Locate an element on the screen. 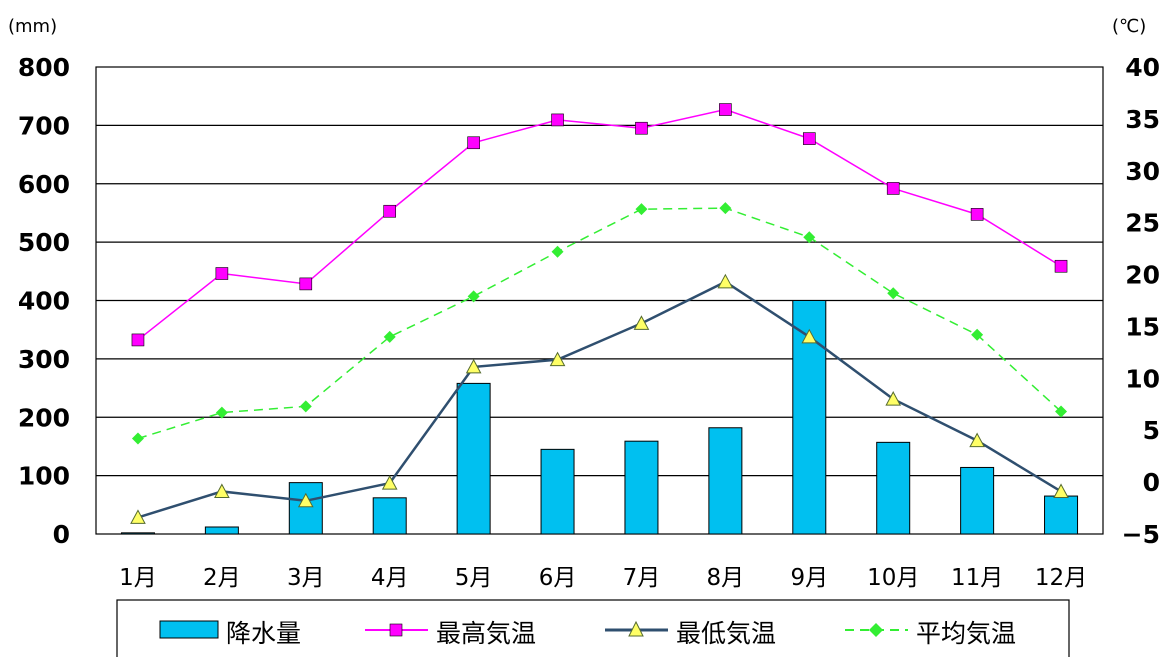 This screenshot has height=657, width=1169. category-label: 5月 is located at coordinates (474, 578).